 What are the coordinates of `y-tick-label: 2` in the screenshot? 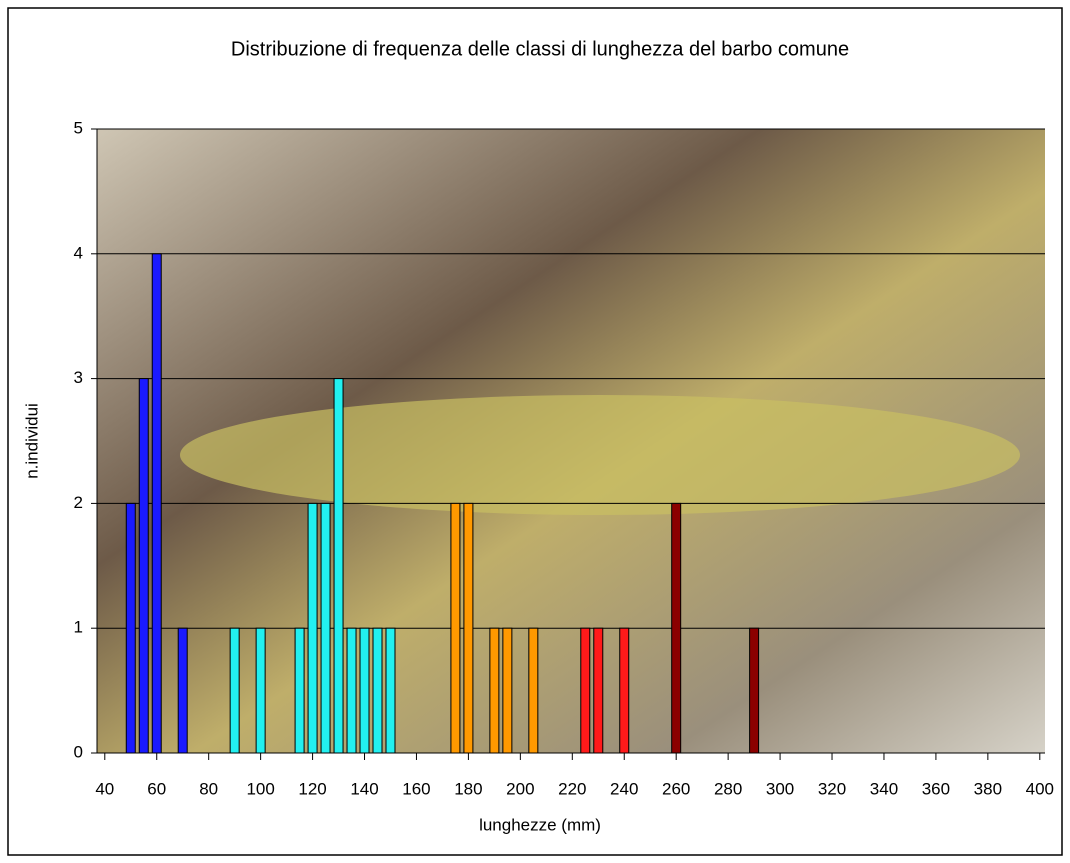 It's located at (78, 502).